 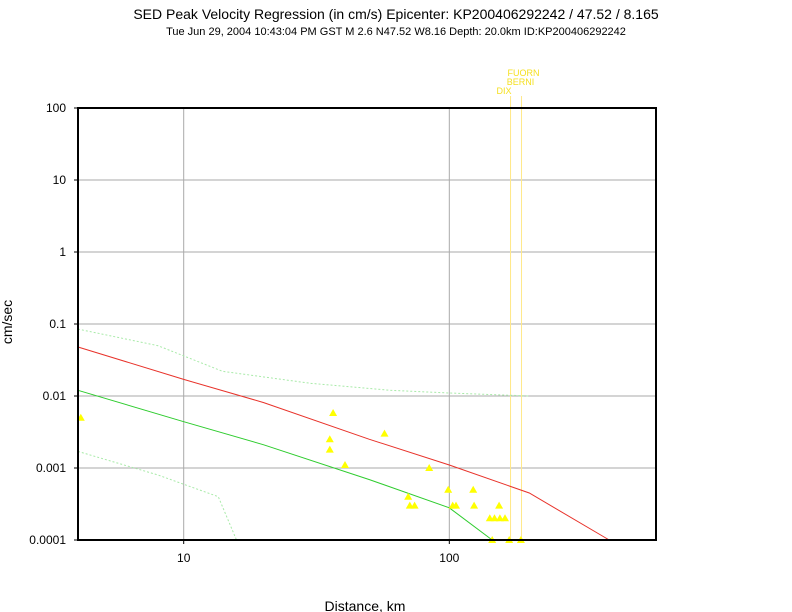 I want to click on y-tick-label: 10, so click(x=60, y=180).